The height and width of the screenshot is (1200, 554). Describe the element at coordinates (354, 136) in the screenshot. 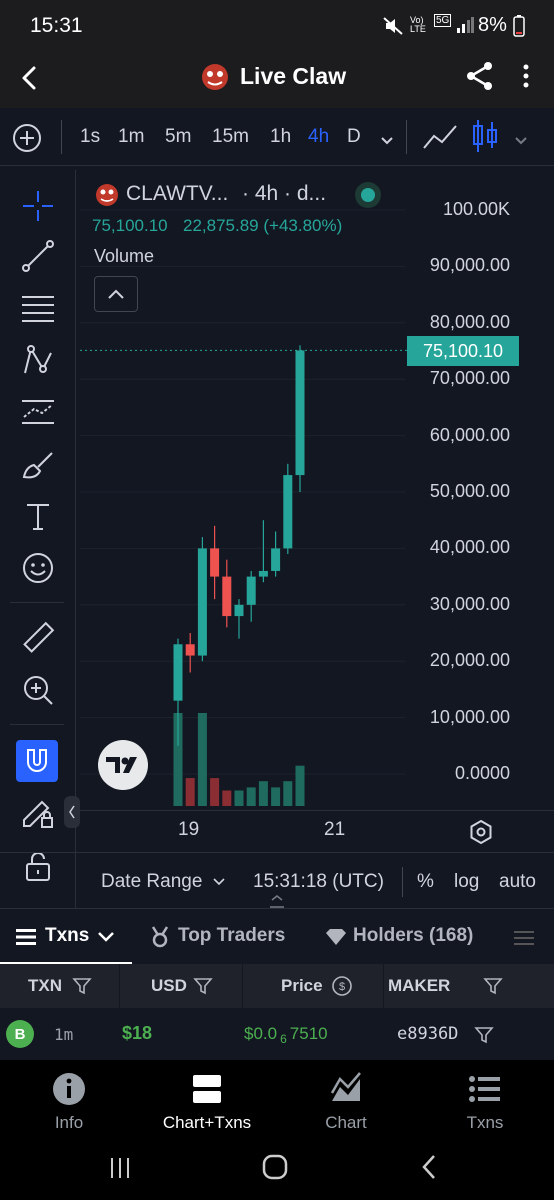

I see `tf-D: D` at that location.